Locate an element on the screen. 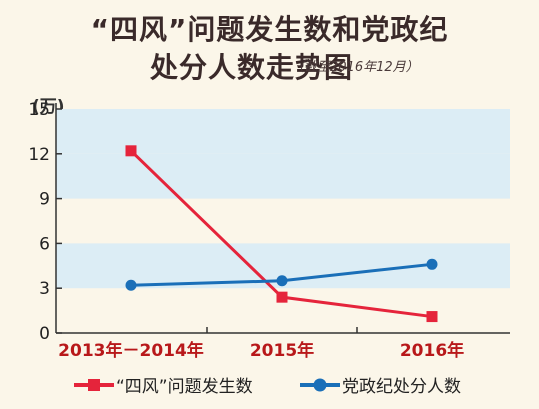 The width and height of the screenshot is (539, 409). legend-marker-discipline is located at coordinates (320, 384).